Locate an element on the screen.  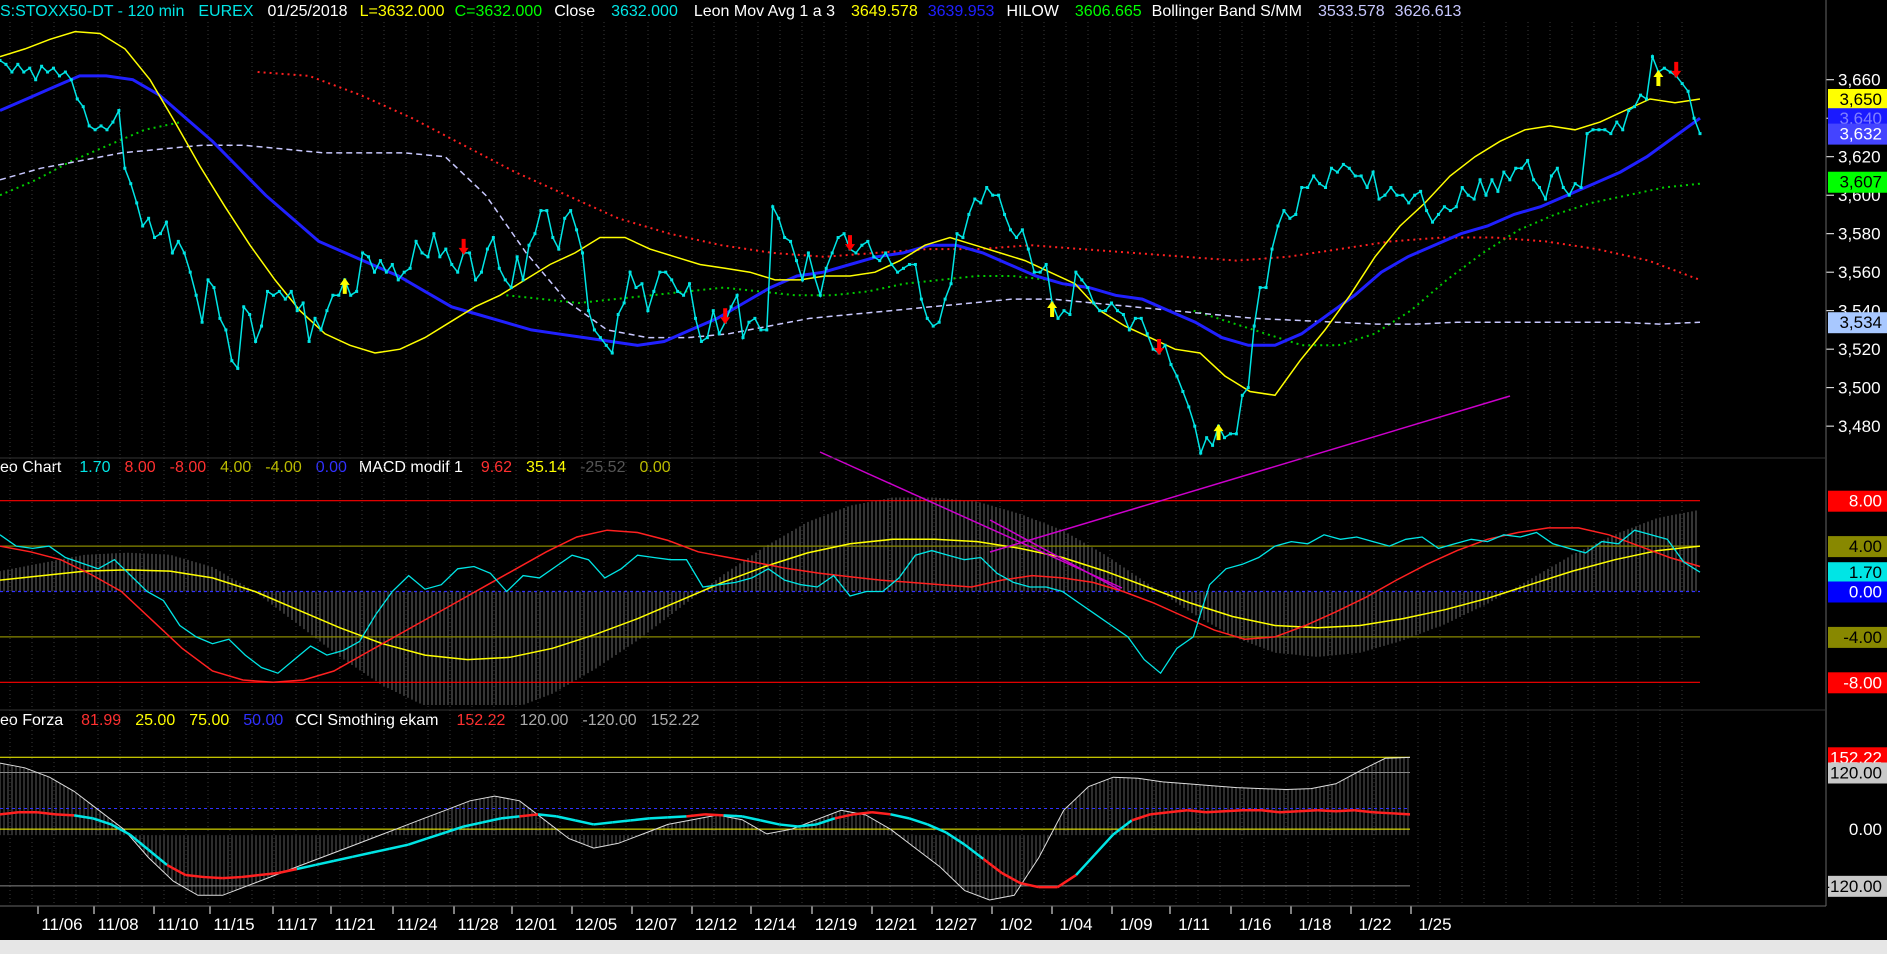
cci-level-tag: 120.00 is located at coordinates (1856, 773).